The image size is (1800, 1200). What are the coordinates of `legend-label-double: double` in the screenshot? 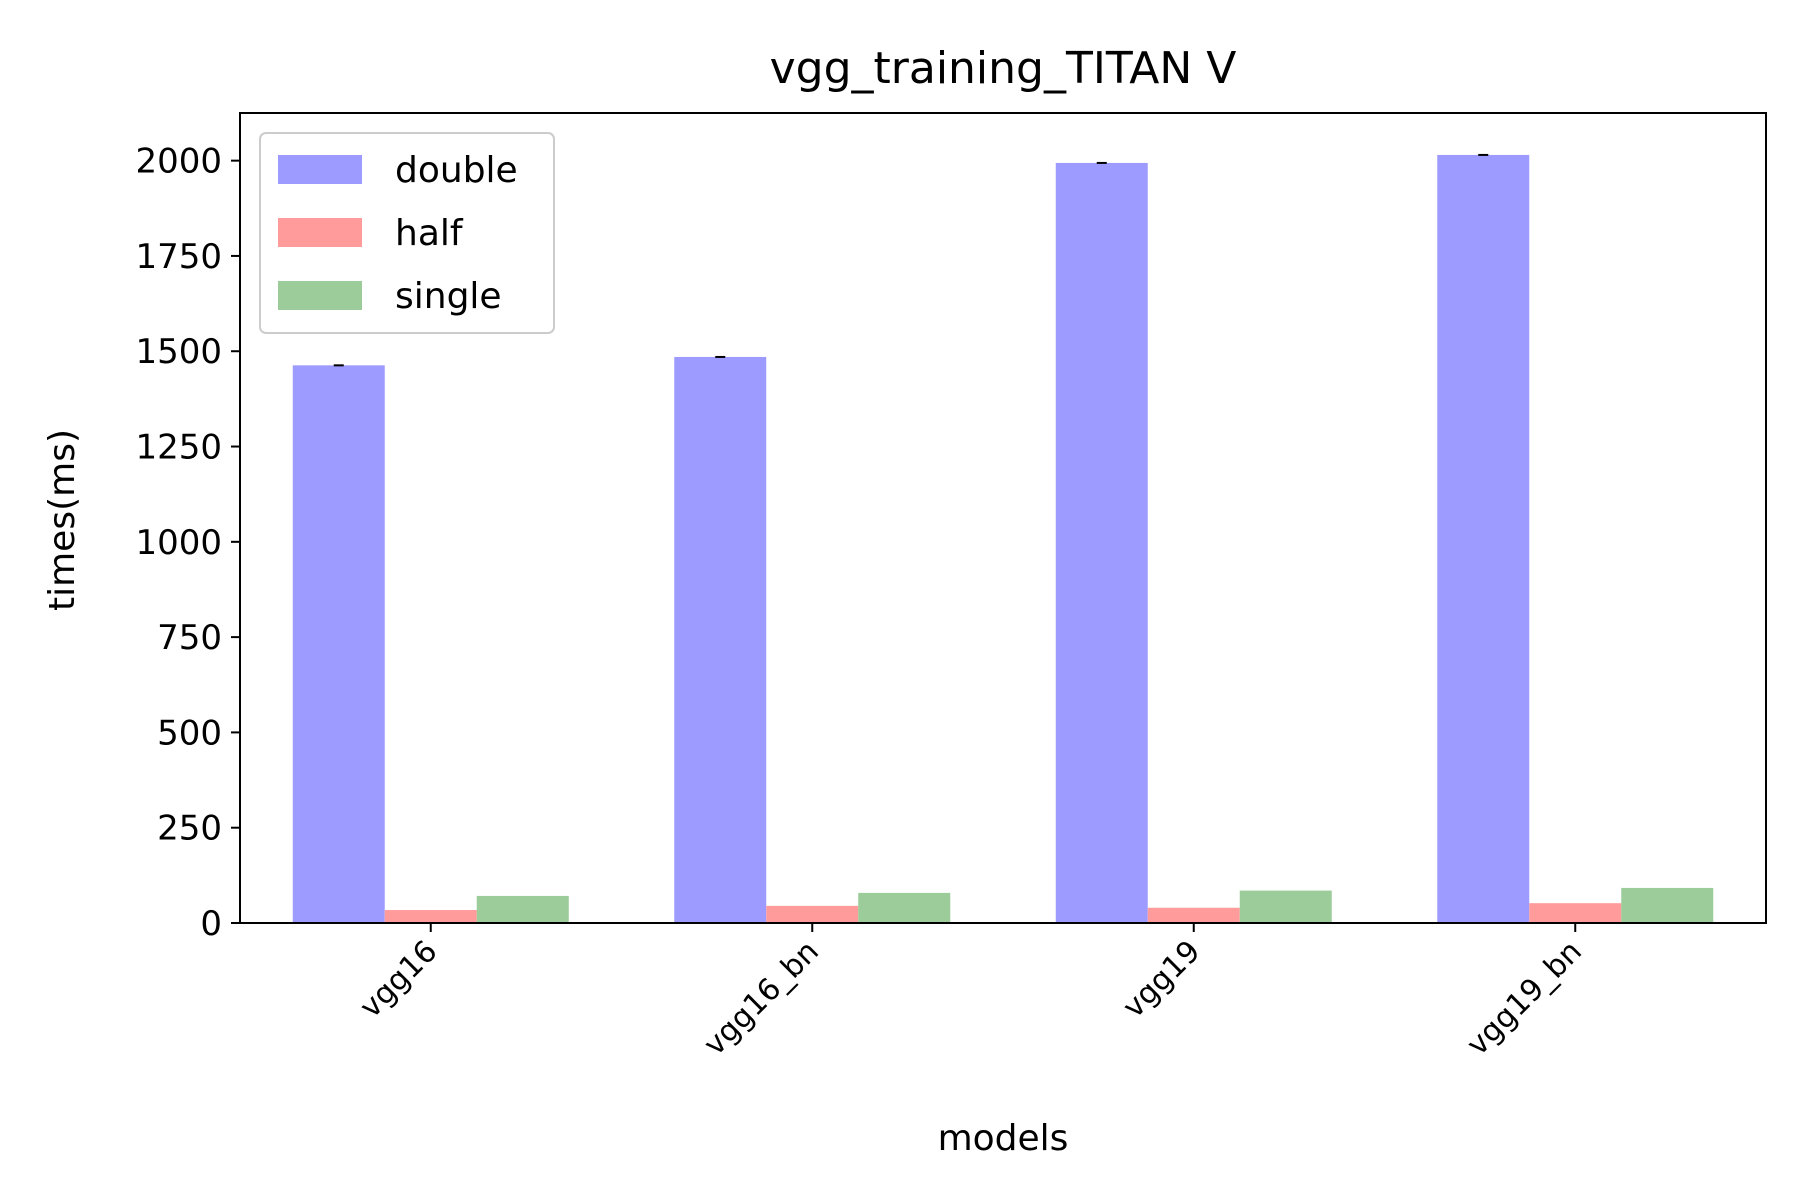 It's located at (456, 170).